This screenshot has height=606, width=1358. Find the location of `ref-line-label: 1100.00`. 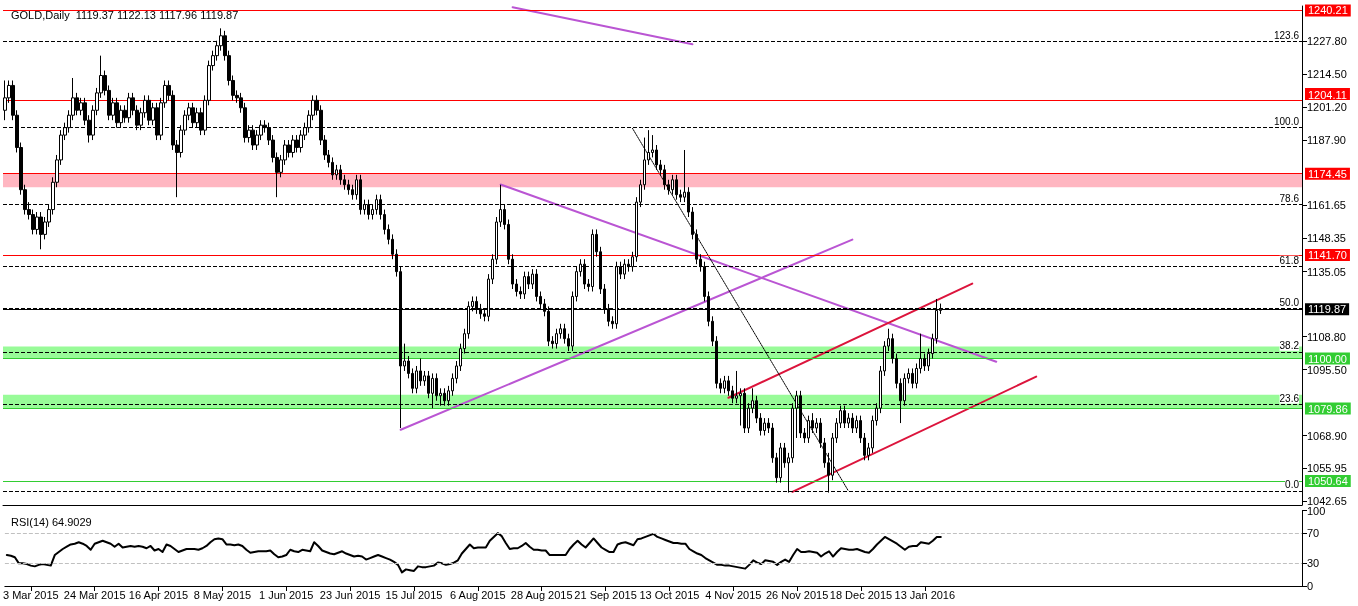

ref-line-label: 1100.00 is located at coordinates (1327, 358).